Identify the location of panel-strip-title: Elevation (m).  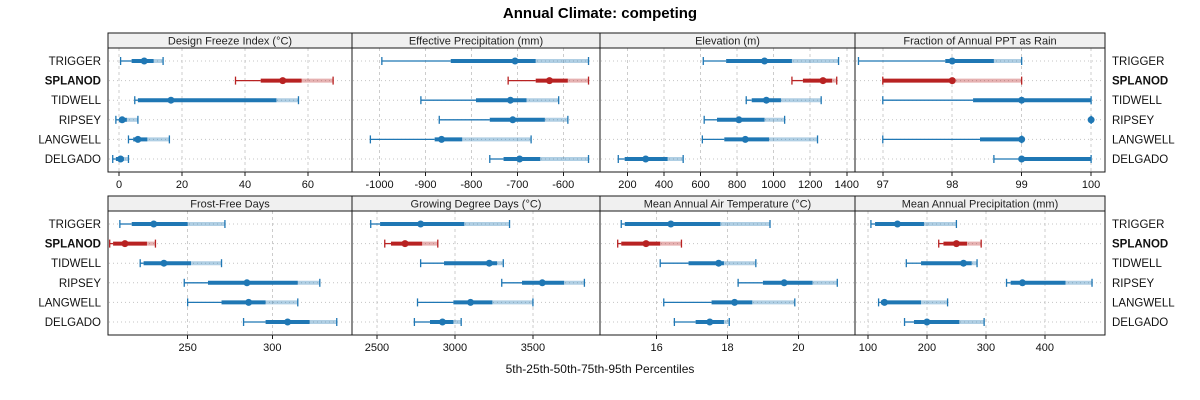
(727, 42).